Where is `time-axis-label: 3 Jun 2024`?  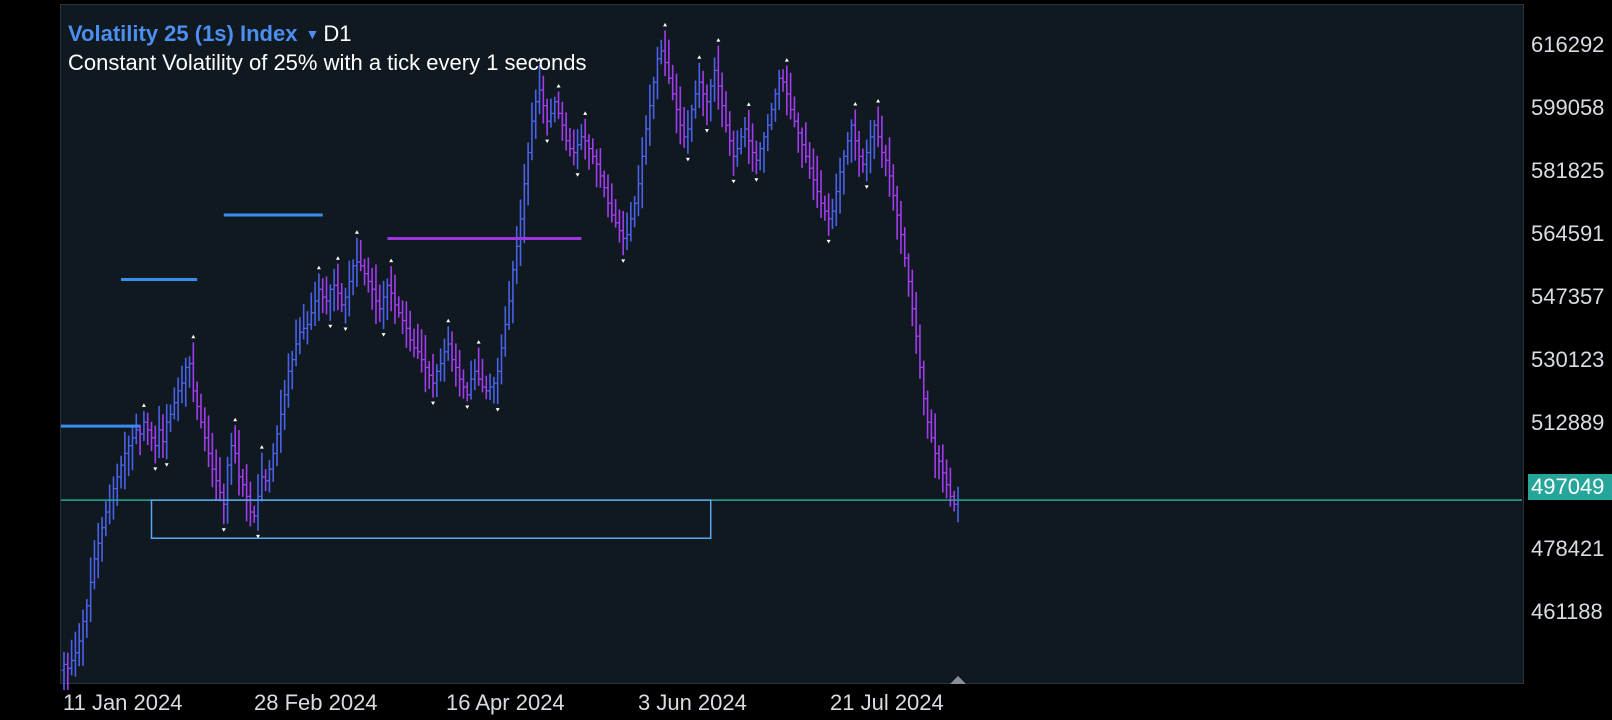
time-axis-label: 3 Jun 2024 is located at coordinates (692, 702).